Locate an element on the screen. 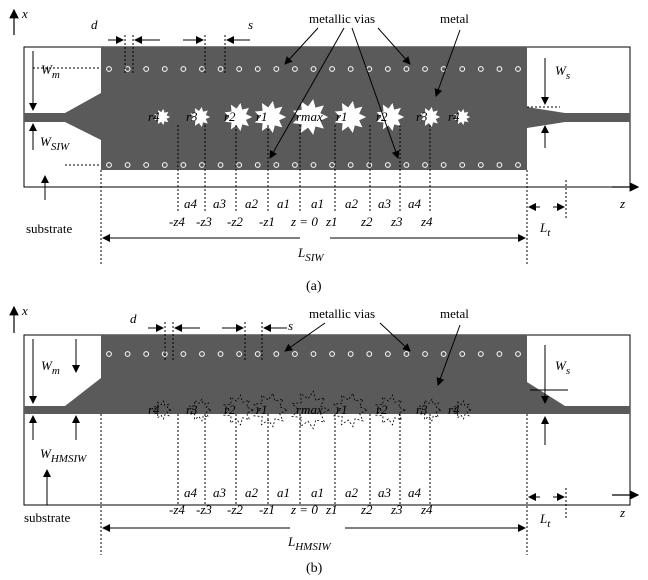 Image resolution: width=648 pixels, height=580 pixels. substrate-label-b: substrate is located at coordinates (47, 517).